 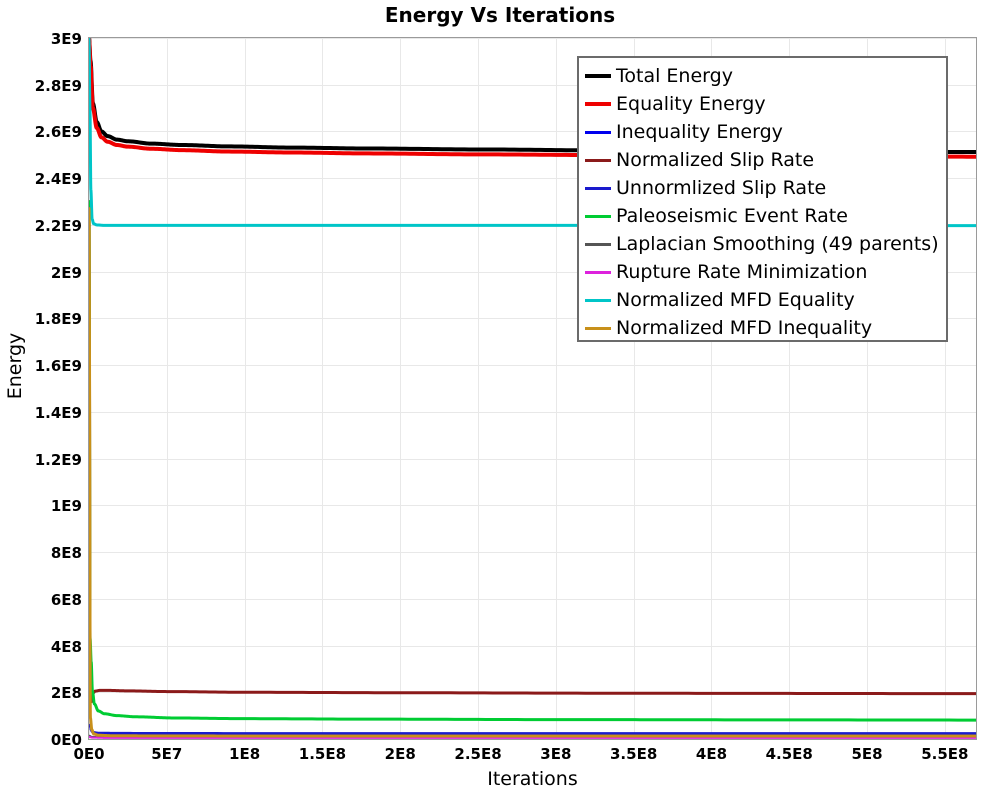 I want to click on x-tick: 2.5E8, so click(x=478, y=754).